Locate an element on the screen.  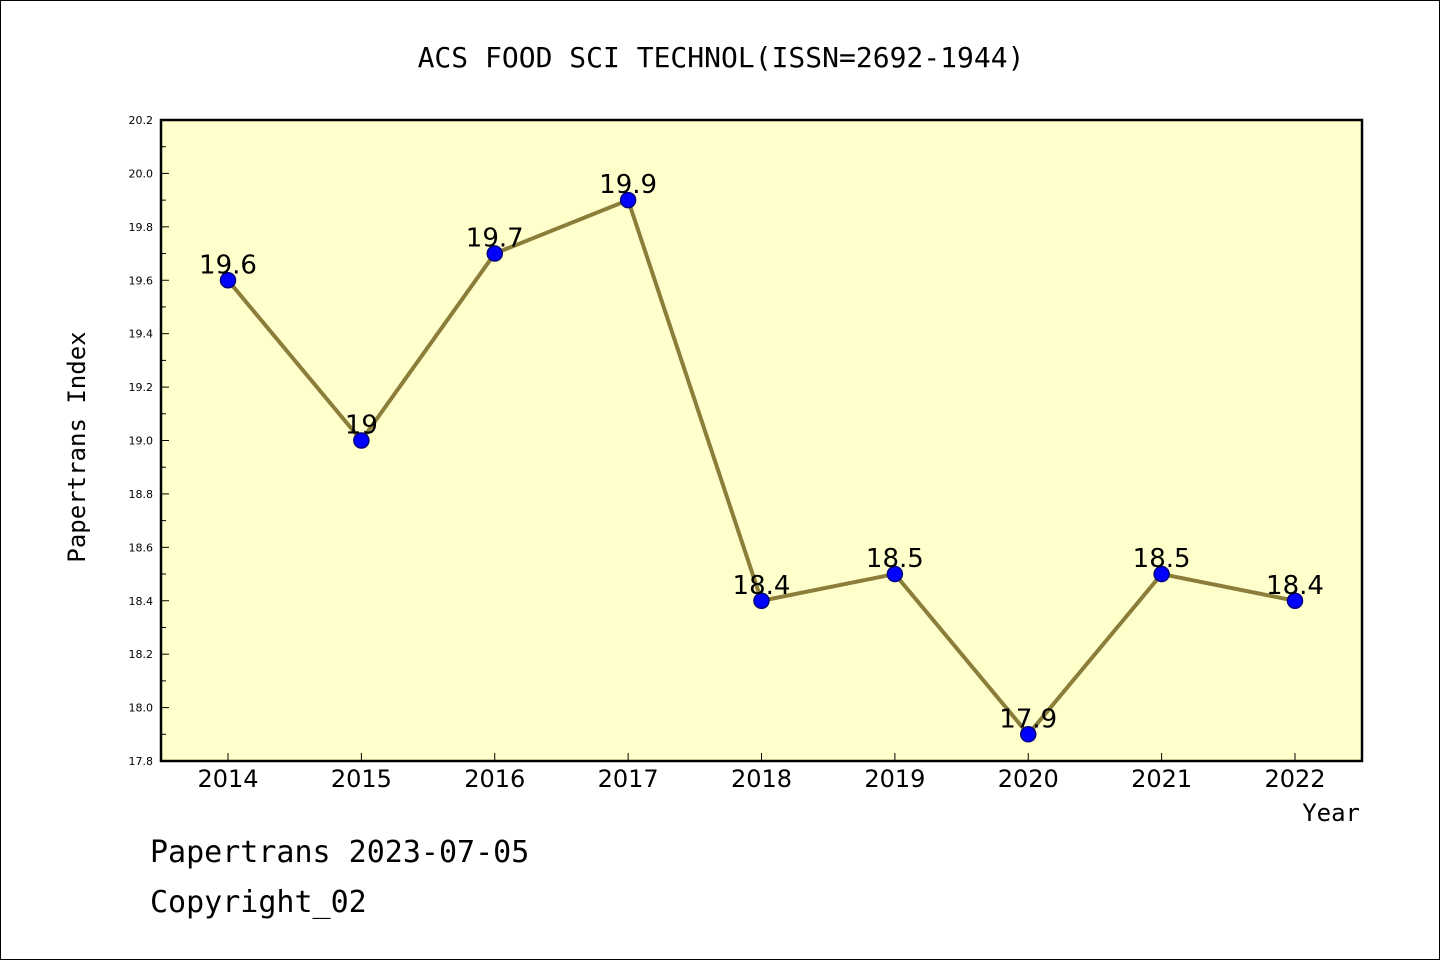
x-tick-label: 2017 is located at coordinates (628, 779).